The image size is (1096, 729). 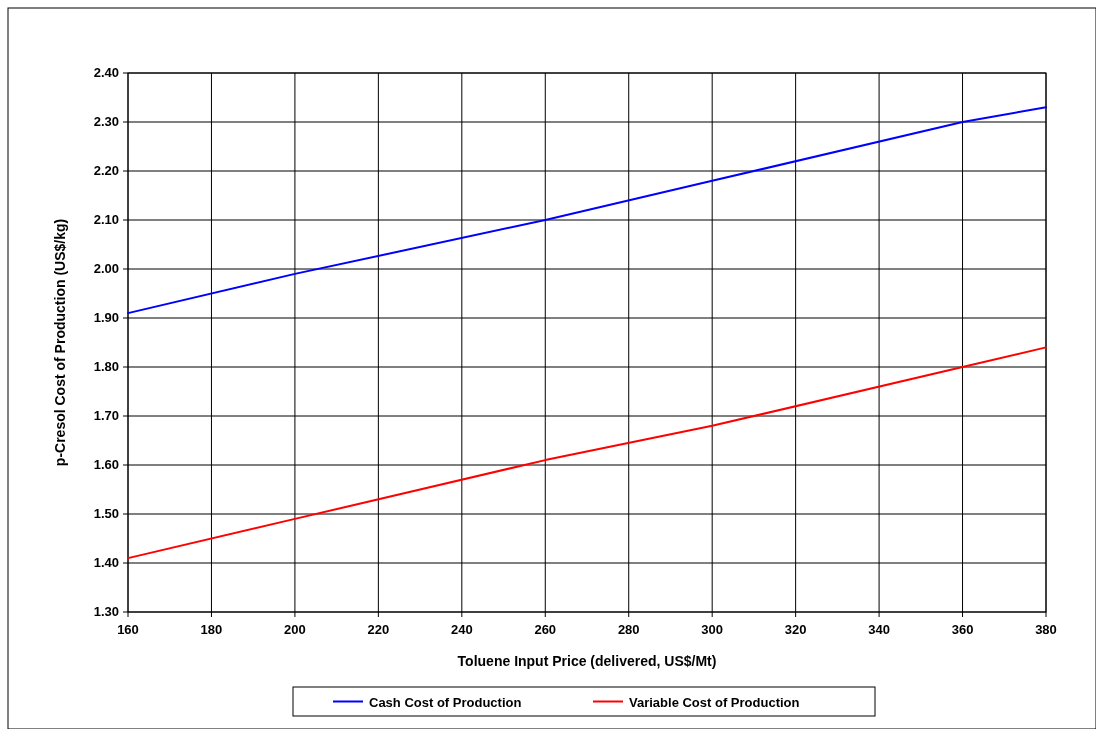 I want to click on y-tick-label: 1.40, so click(x=106, y=562).